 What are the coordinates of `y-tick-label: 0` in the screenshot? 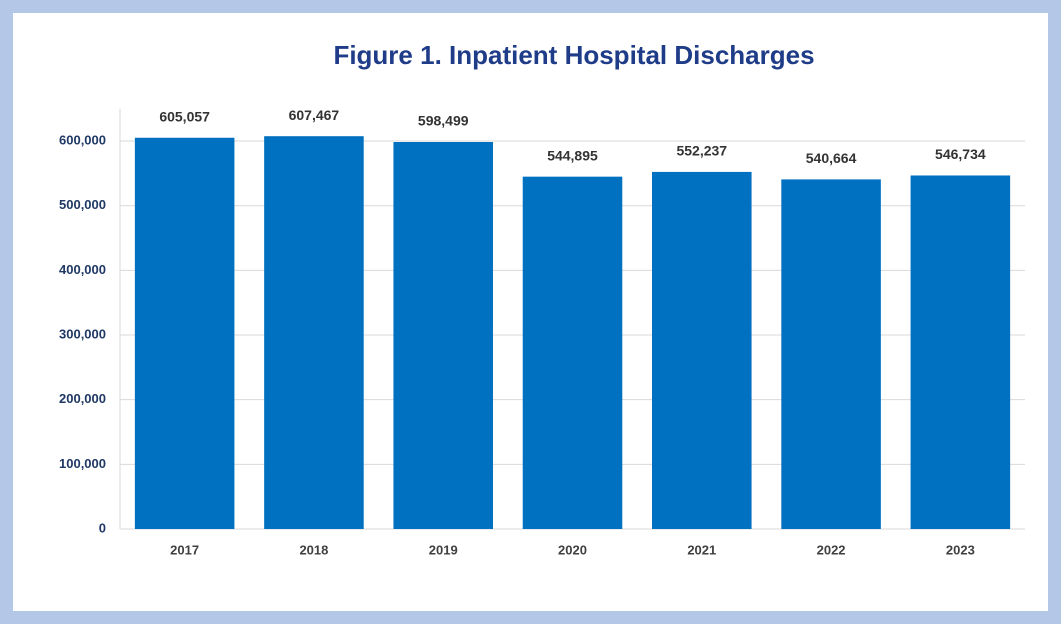 It's located at (102, 527).